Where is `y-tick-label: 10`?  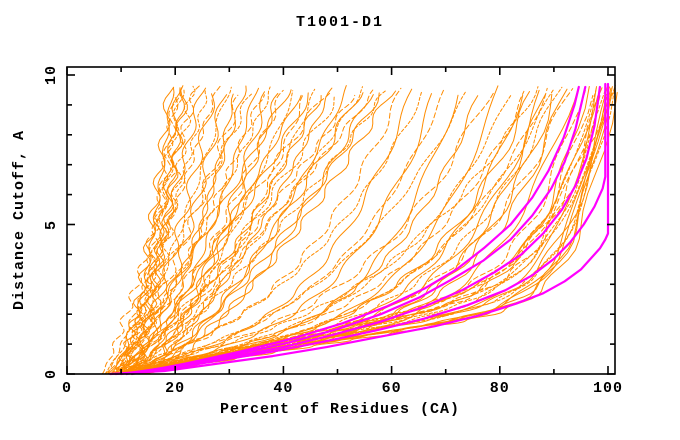 y-tick-label: 10 is located at coordinates (51, 75).